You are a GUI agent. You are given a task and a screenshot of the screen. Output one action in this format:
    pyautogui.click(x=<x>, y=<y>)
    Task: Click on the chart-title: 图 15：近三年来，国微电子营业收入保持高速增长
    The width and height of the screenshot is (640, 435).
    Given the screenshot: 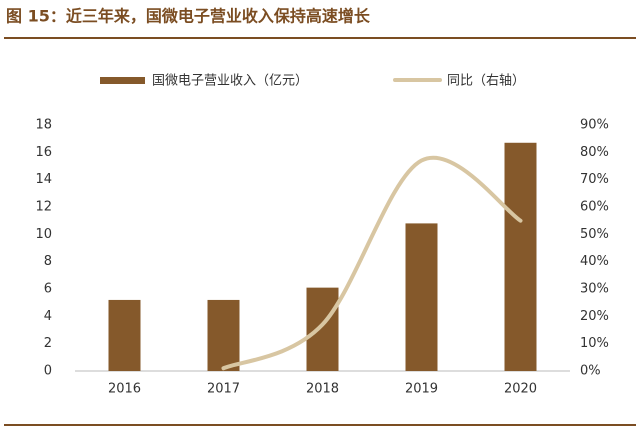 What is the action you would take?
    pyautogui.click(x=188, y=16)
    